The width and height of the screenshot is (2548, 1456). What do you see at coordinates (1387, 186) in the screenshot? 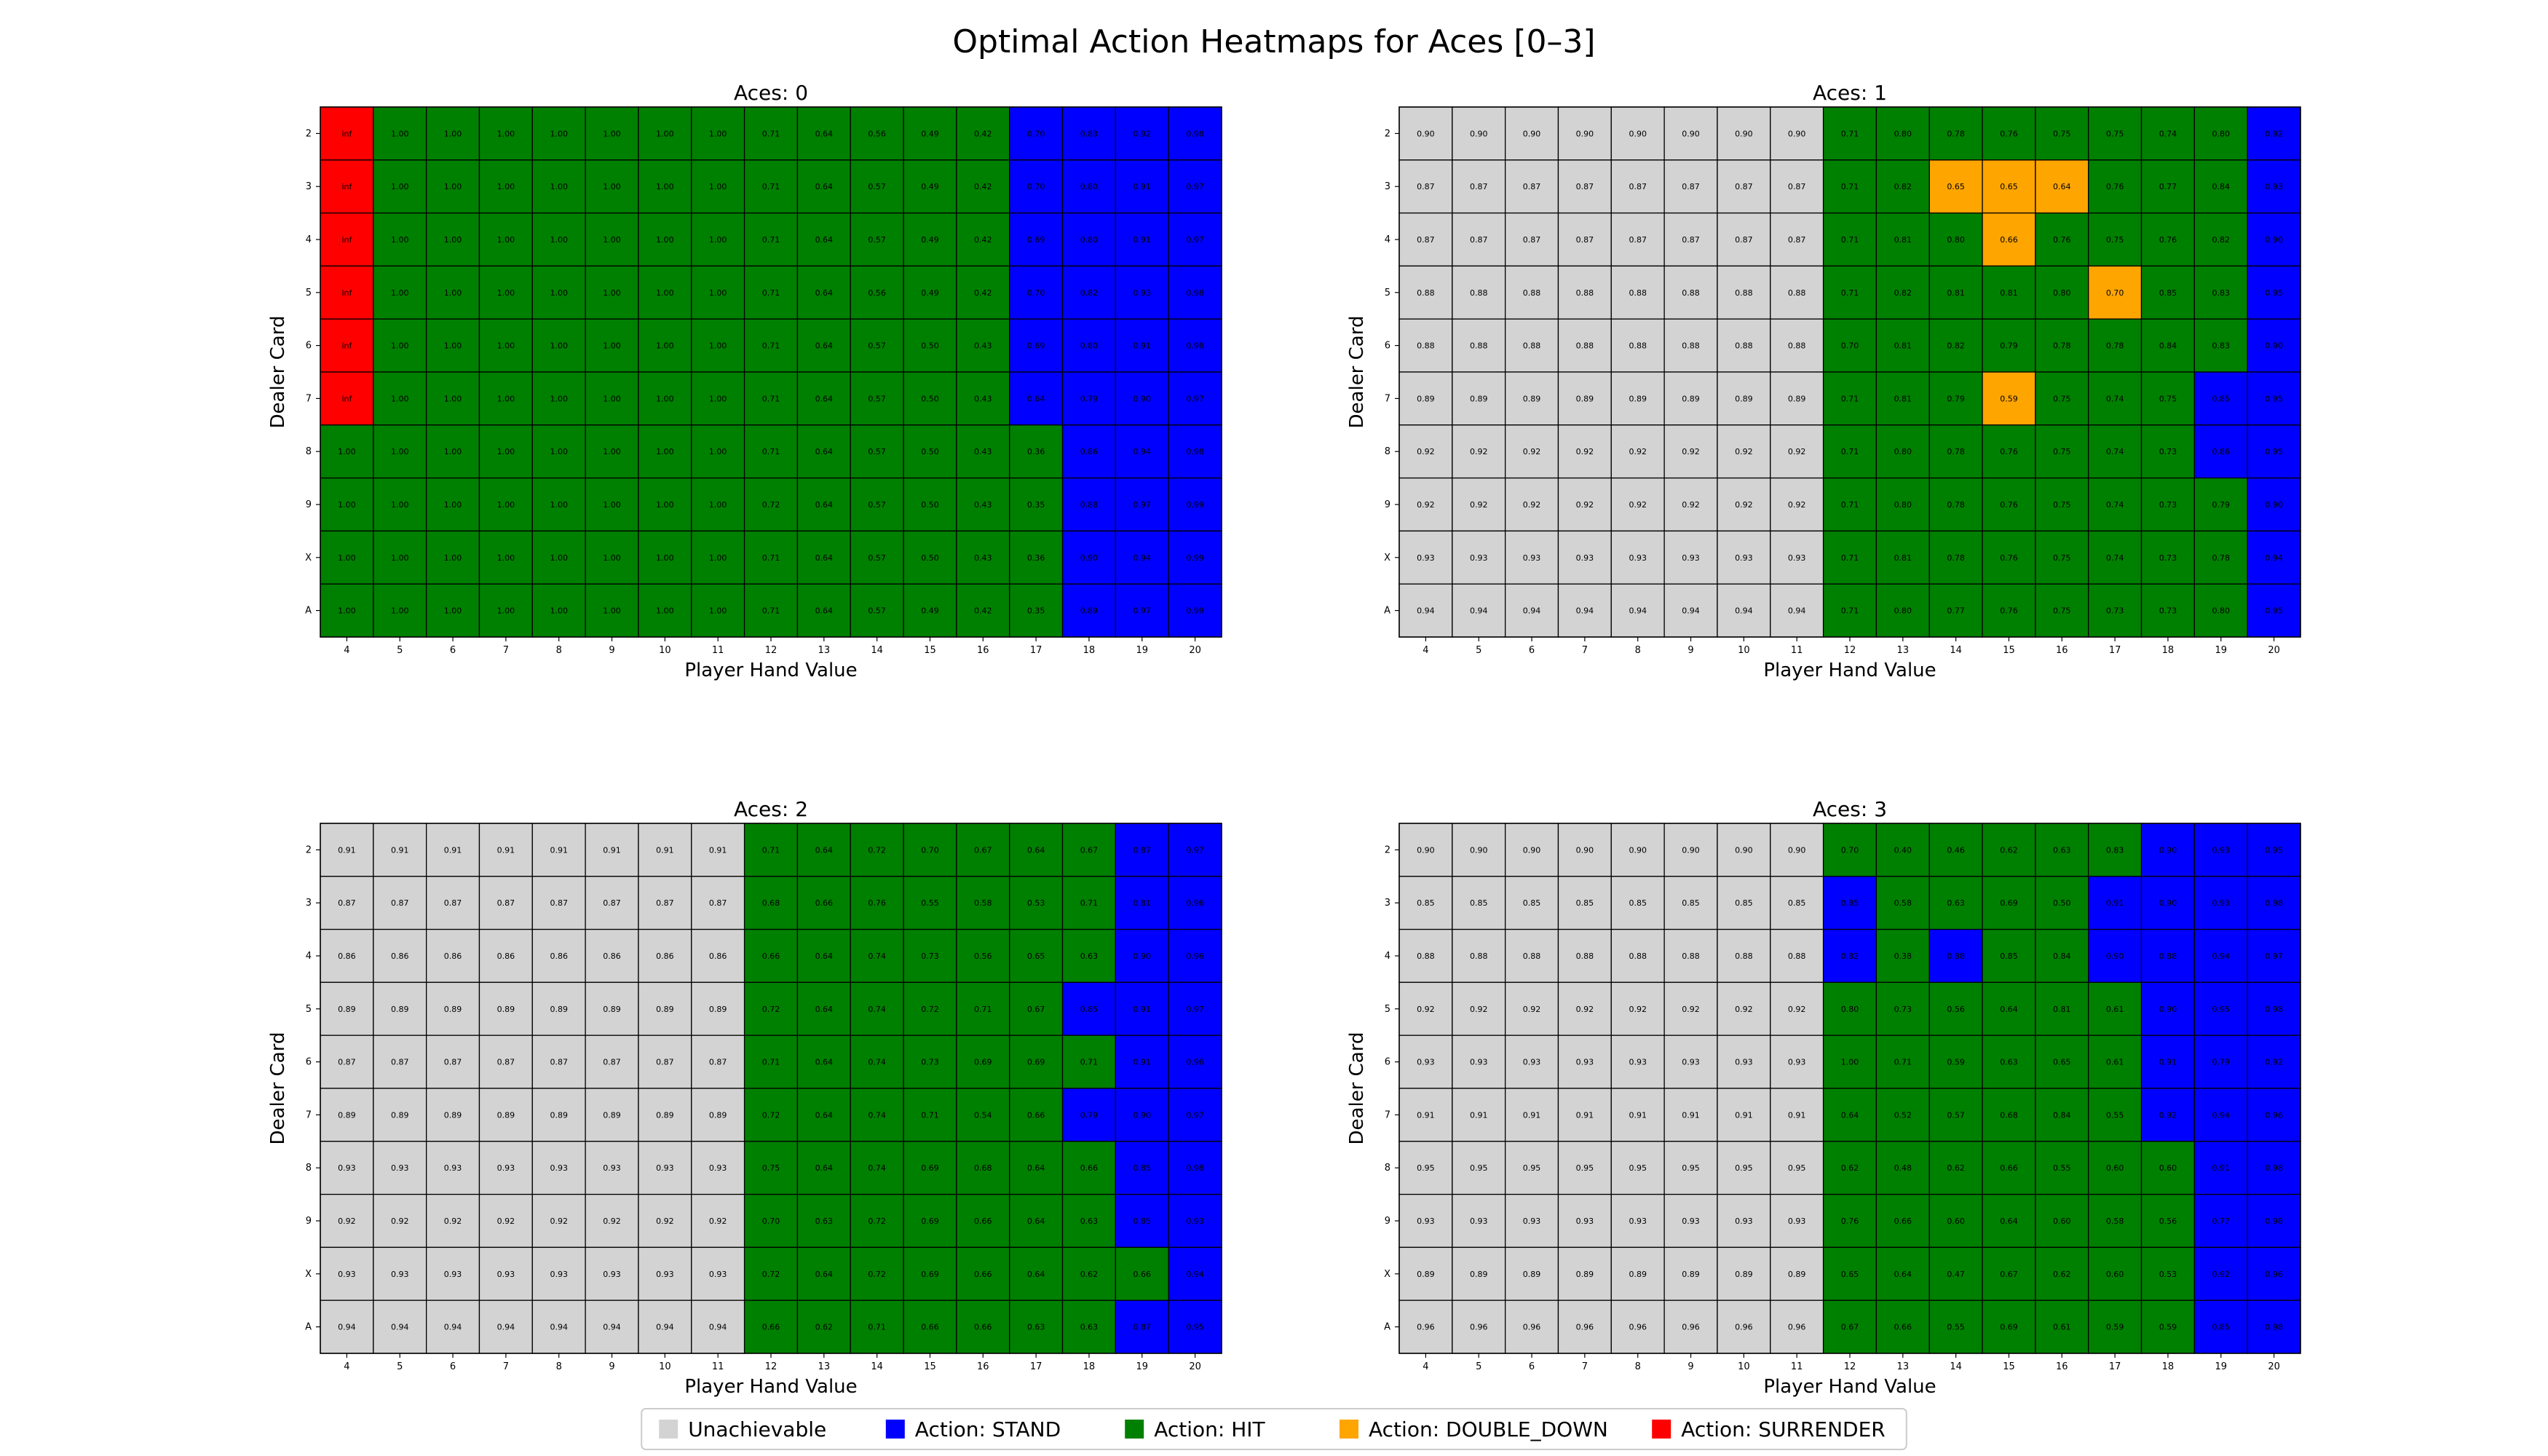
I see `y-tick-label: 3` at bounding box center [1387, 186].